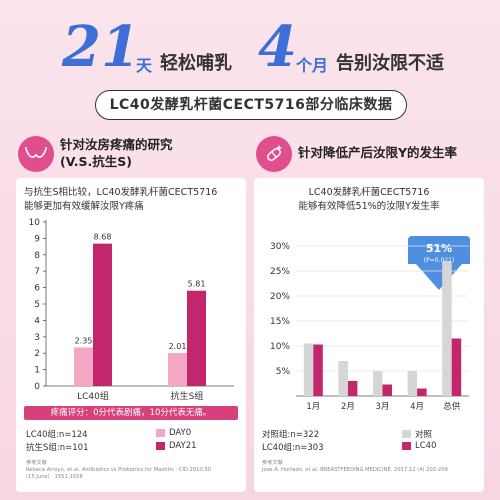  I want to click on hero-text-2: 告别汝限不适, so click(390, 63).